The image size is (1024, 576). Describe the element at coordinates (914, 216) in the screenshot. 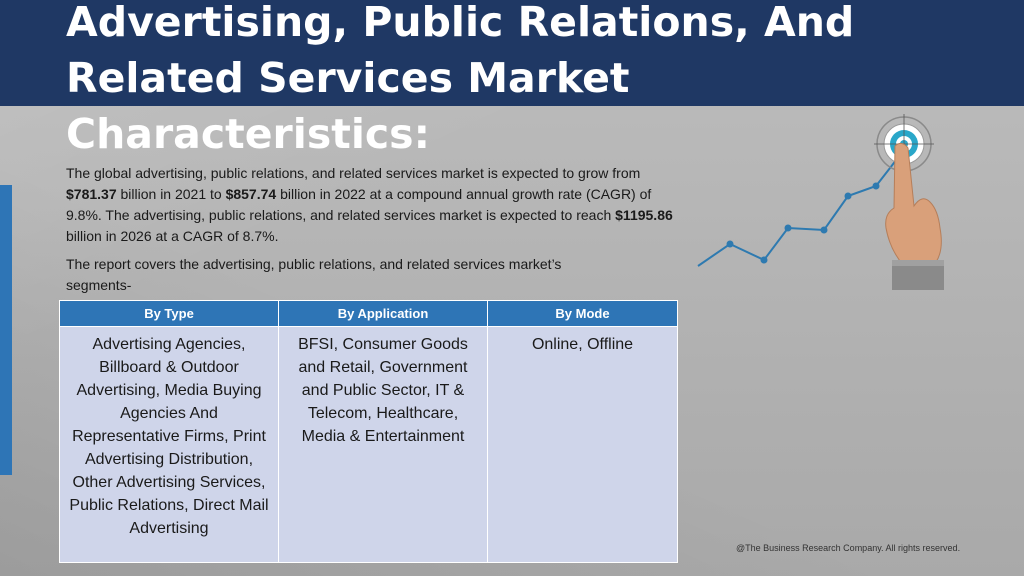

I see `pointing-hand-icon` at that location.